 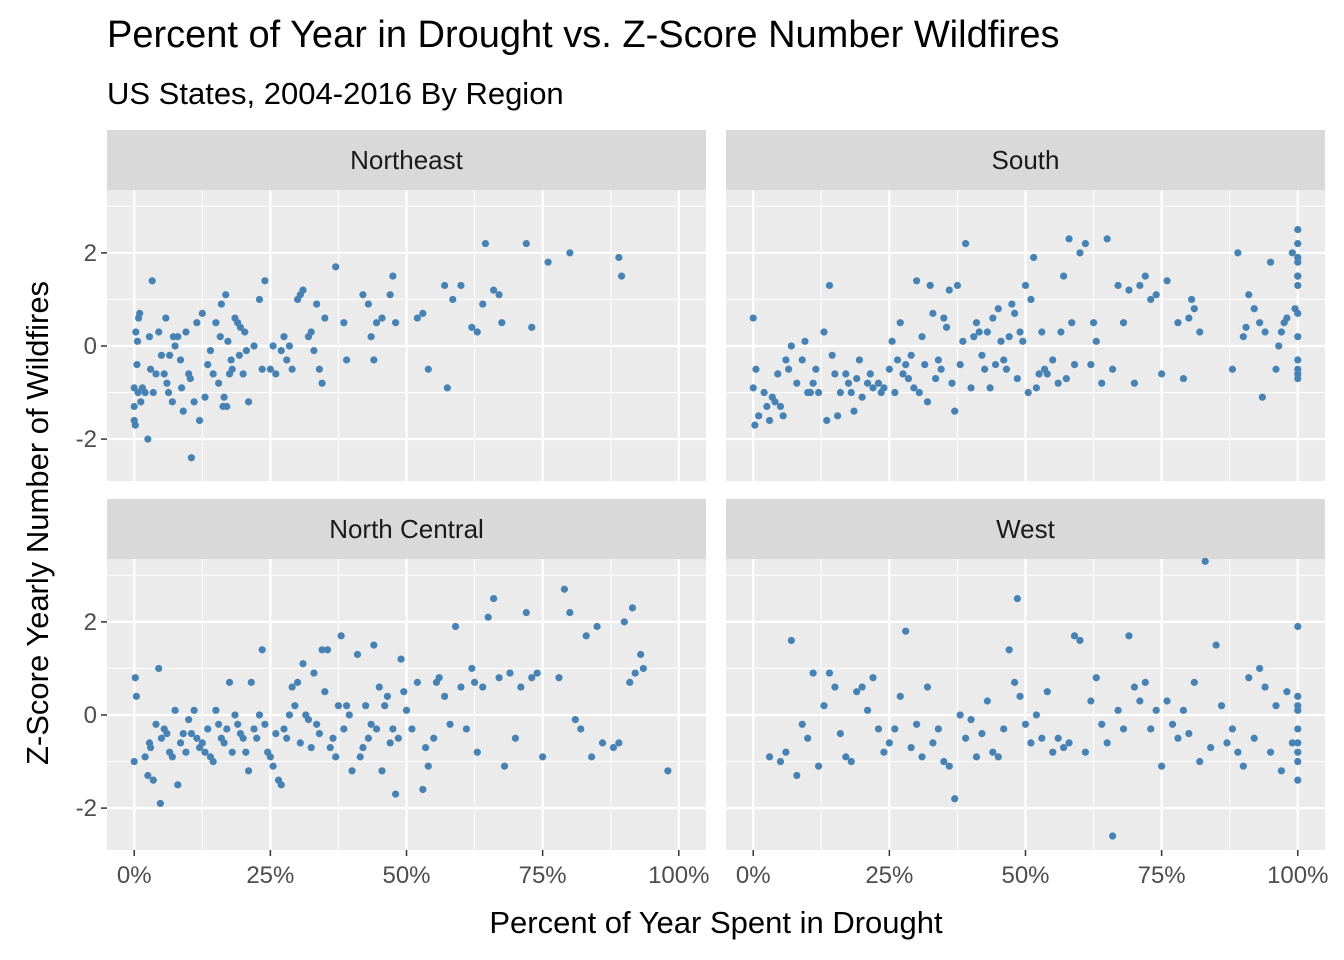 I want to click on x-axis-title: Percent of Year Spent in Drought, so click(x=716, y=922).